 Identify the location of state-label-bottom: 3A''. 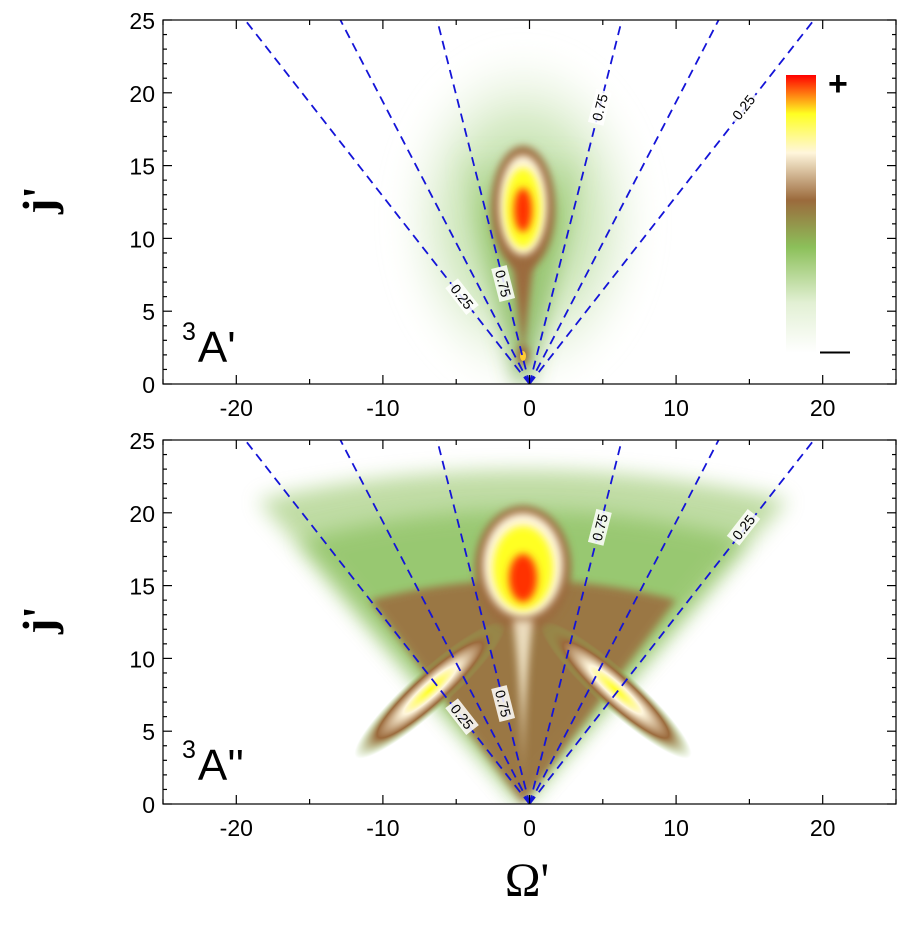
(213, 763).